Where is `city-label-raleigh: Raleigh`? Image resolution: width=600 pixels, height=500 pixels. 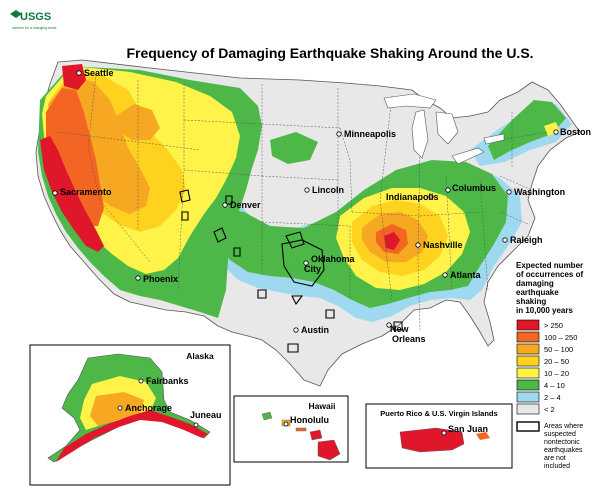
city-label-raleigh: Raleigh is located at coordinates (526, 240).